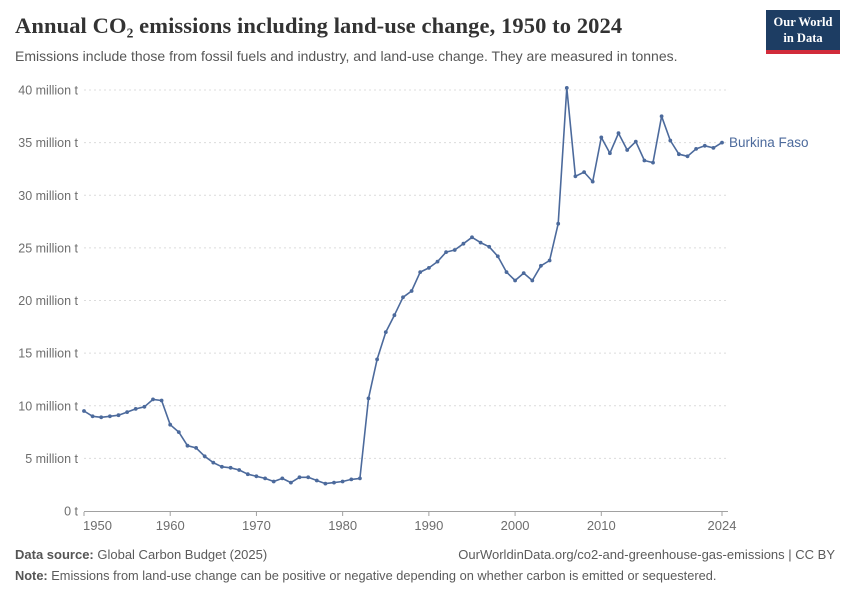  Describe the element at coordinates (48, 248) in the screenshot. I see `y-tick-label-25: 25 million t` at that location.